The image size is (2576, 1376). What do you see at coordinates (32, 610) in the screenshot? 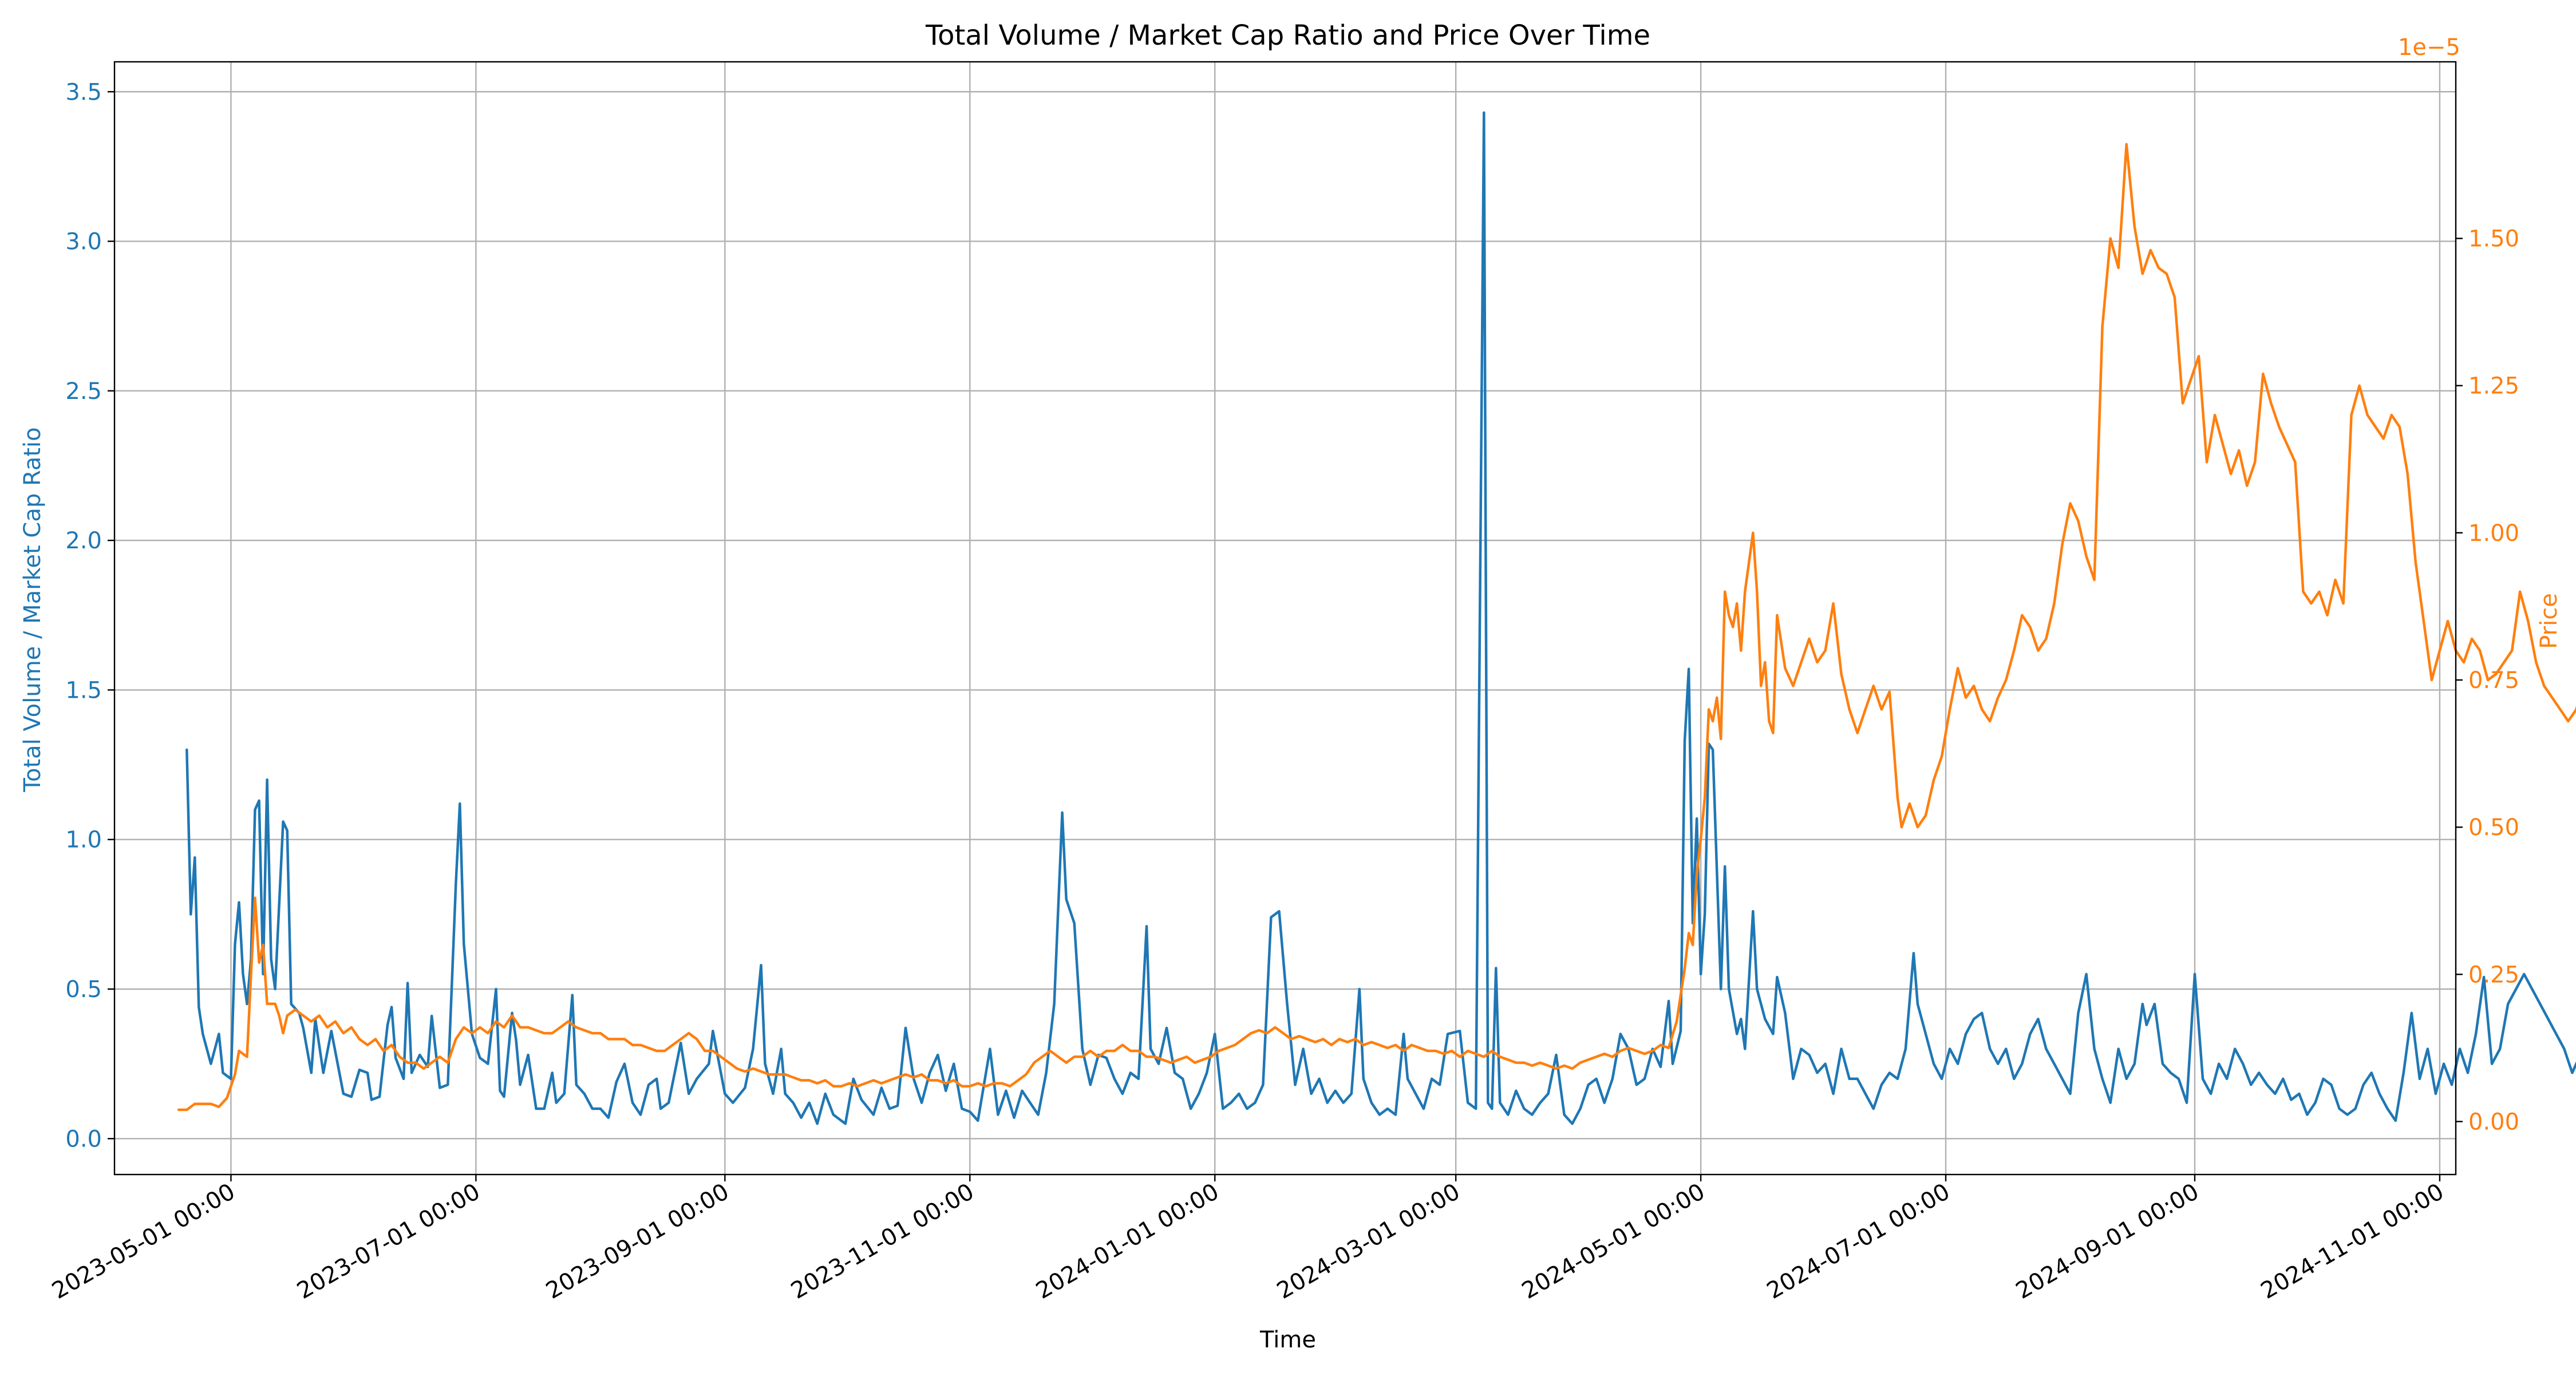
I see `y-left-axis-label: Total Volume / Market Cap Ratio` at bounding box center [32, 610].